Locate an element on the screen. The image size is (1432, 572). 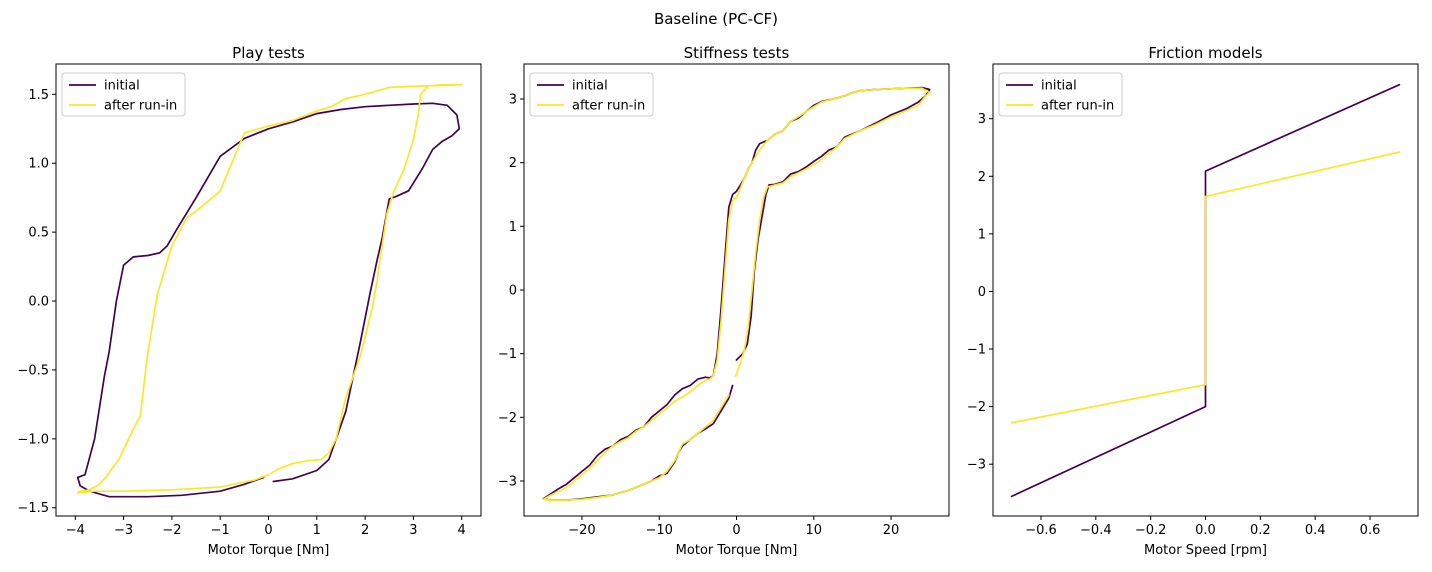
x-tick-label: −0.6 is located at coordinates (1041, 530).